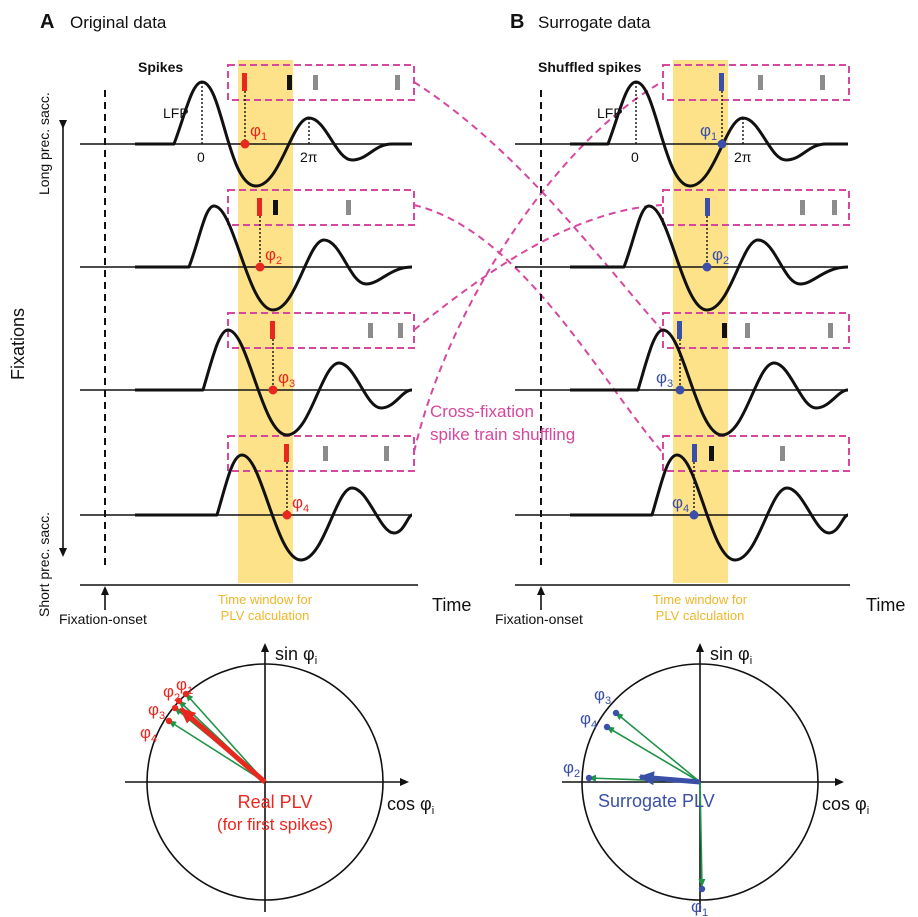 The width and height of the screenshot is (918, 917). I want to click on polar-b-phi1: φ1, so click(699, 907).